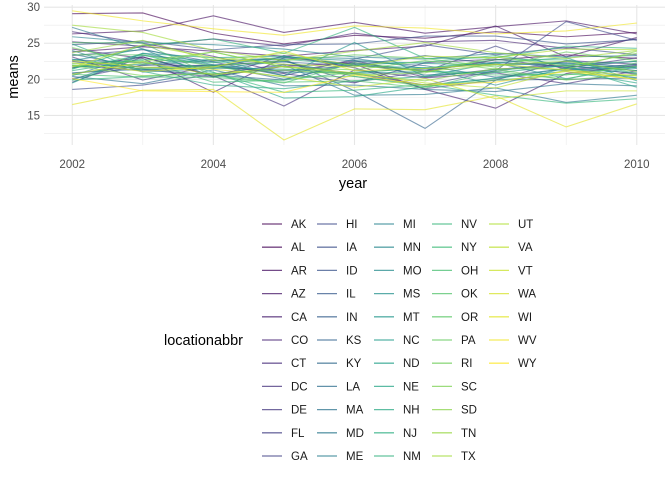  Describe the element at coordinates (352, 225) in the screenshot. I see `legend-label-hi: HI` at that location.